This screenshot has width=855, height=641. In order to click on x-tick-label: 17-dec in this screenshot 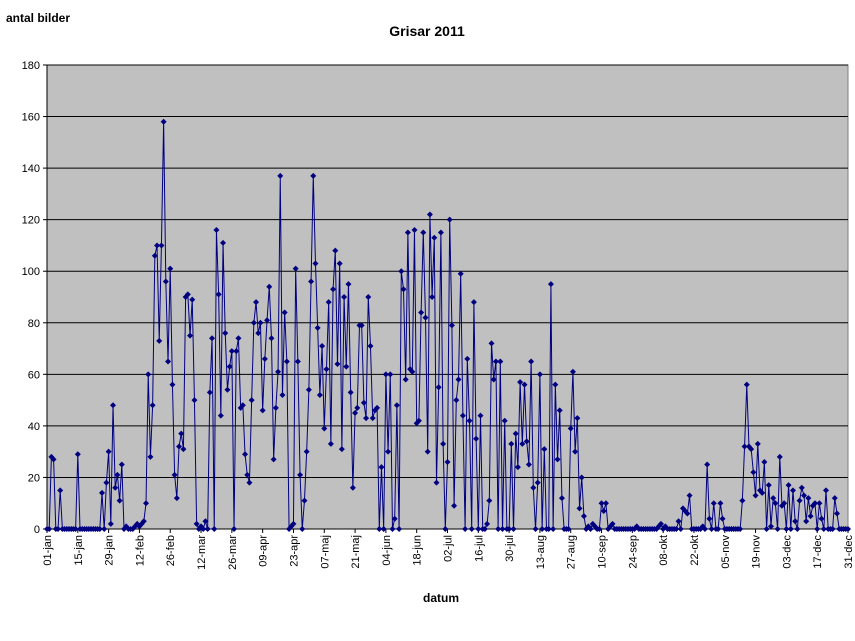, I will do `click(818, 552)`.